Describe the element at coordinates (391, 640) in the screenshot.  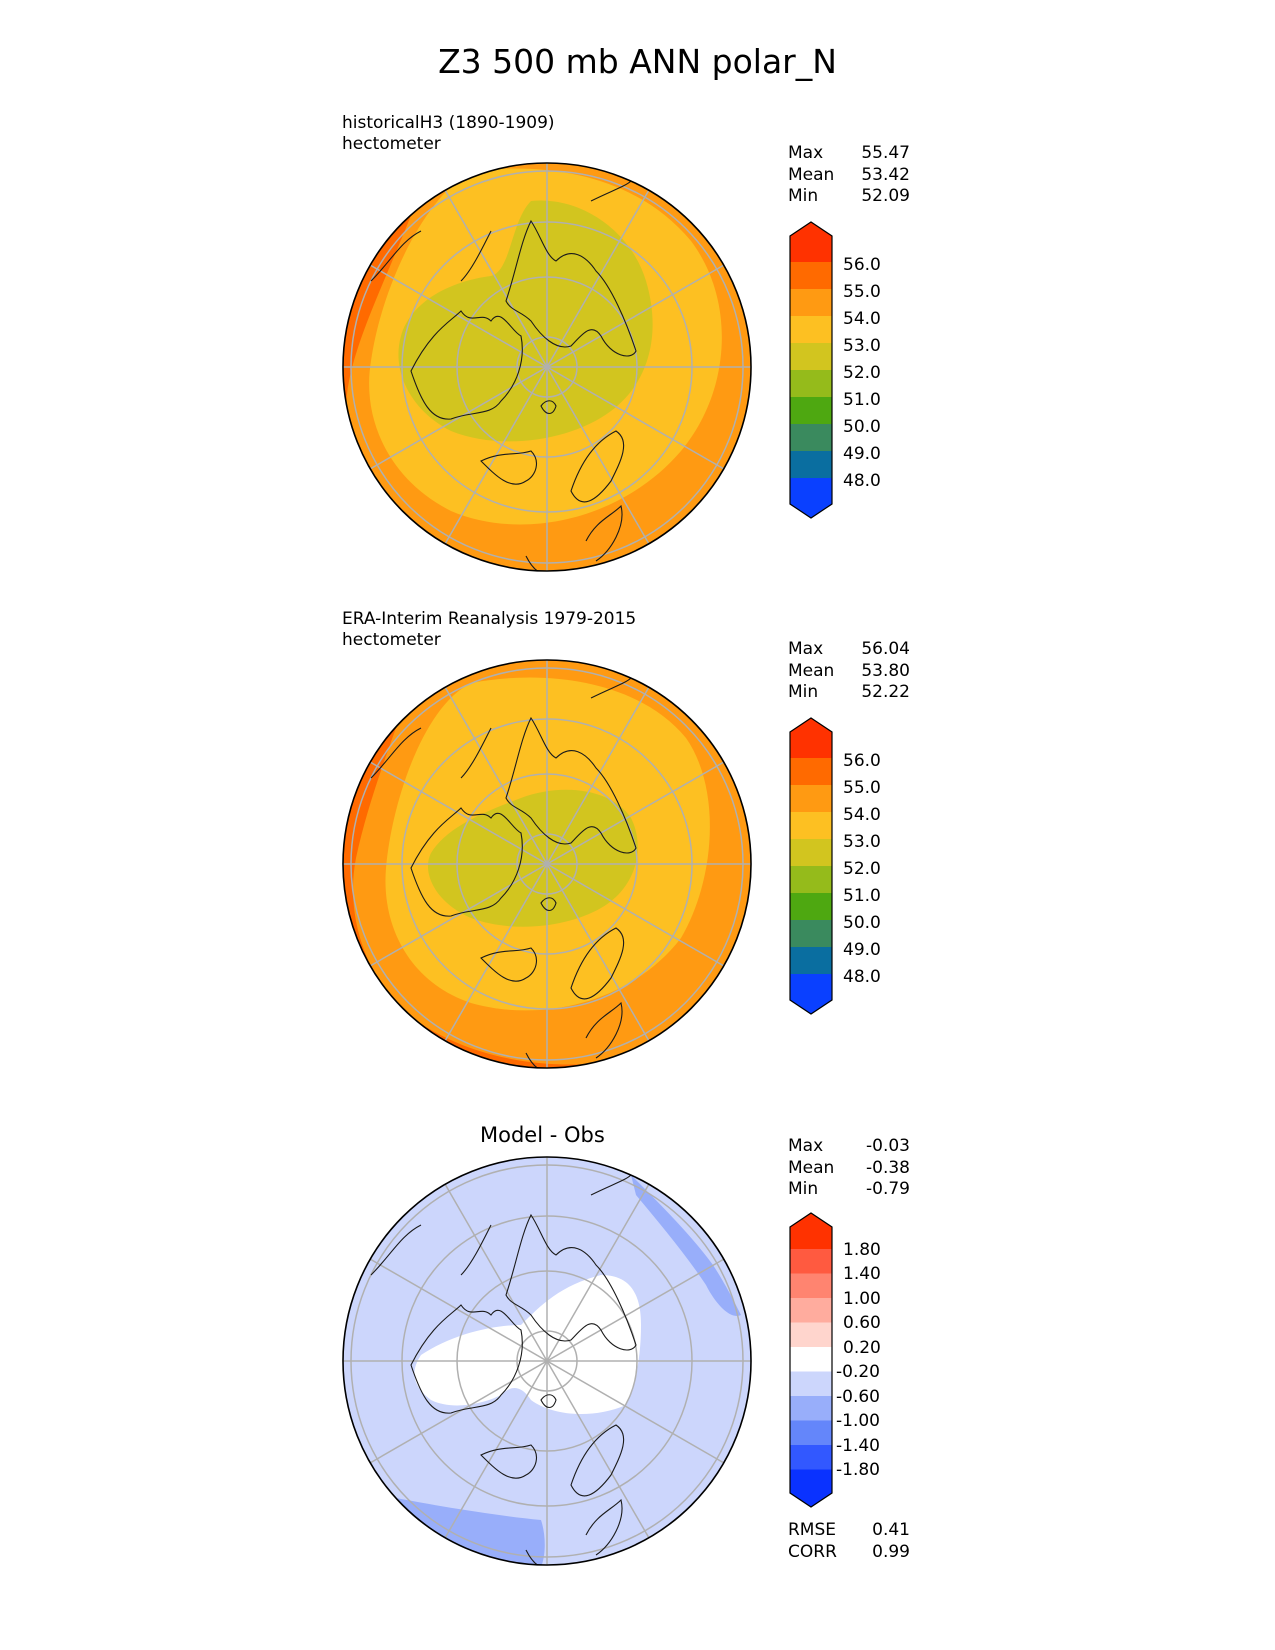
I see `panel-ref-units: hectometer` at that location.